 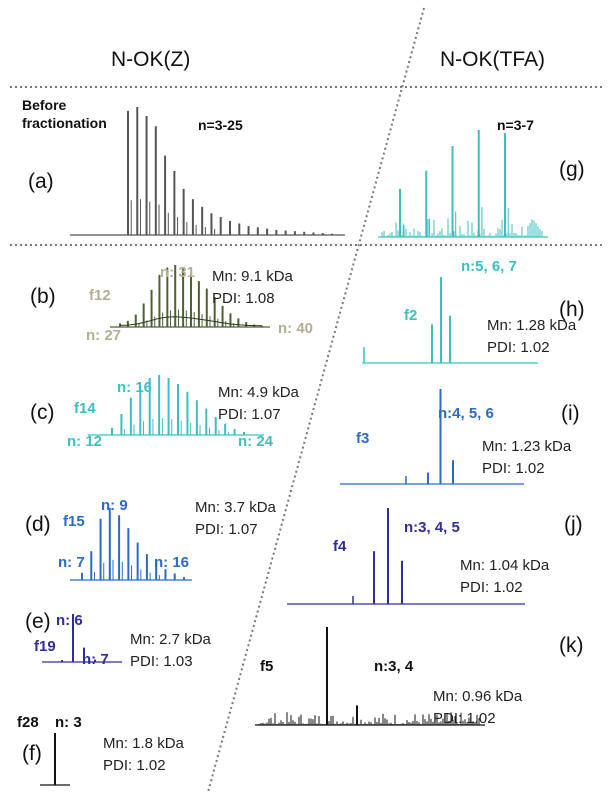 What do you see at coordinates (571, 645) in the screenshot?
I see `panel-label-k: (k)` at bounding box center [571, 645].